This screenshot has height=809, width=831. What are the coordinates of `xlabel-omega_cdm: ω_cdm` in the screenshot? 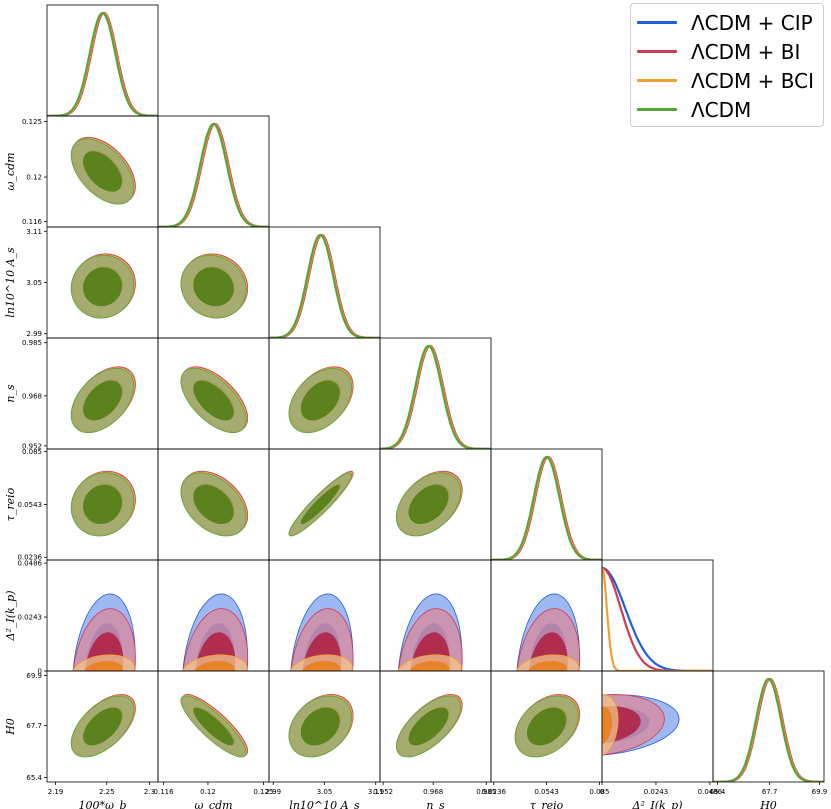 It's located at (213, 804).